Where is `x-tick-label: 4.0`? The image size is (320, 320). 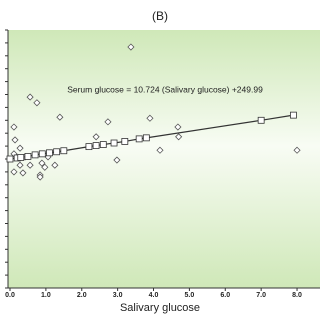
x-tick-label: 4.0 is located at coordinates (154, 295).